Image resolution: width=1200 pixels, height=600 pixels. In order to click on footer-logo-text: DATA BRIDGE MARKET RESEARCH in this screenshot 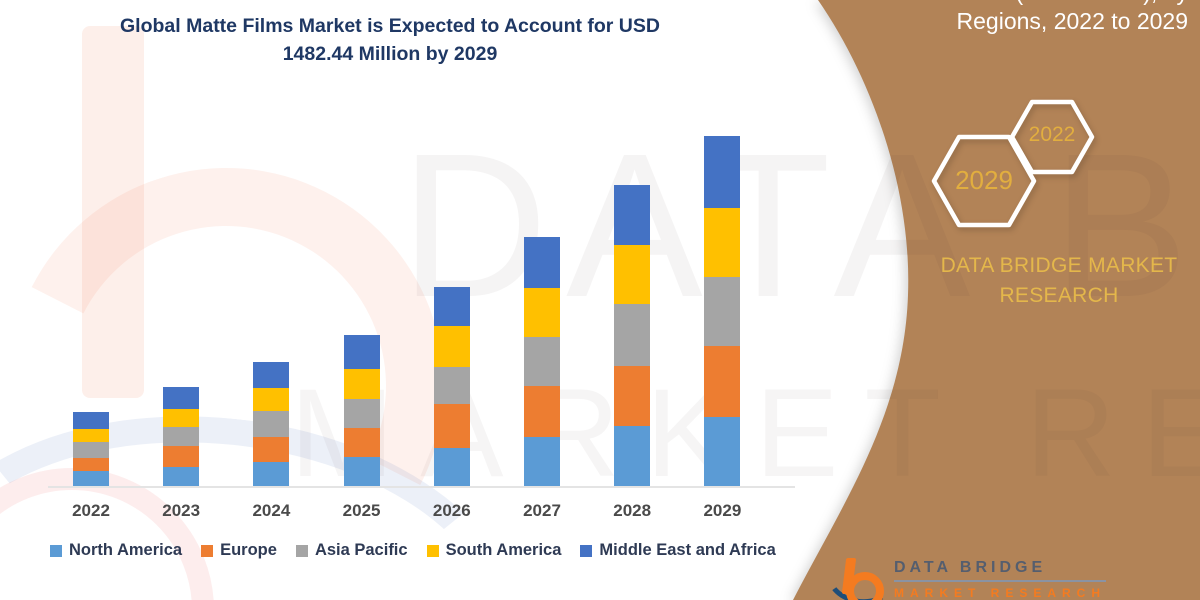, I will do `click(1000, 579)`.